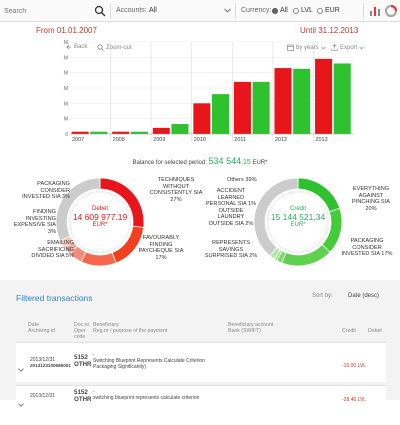 This screenshot has height=425, width=400. What do you see at coordinates (375, 331) in the screenshot?
I see `header-debet: Debet` at bounding box center [375, 331].